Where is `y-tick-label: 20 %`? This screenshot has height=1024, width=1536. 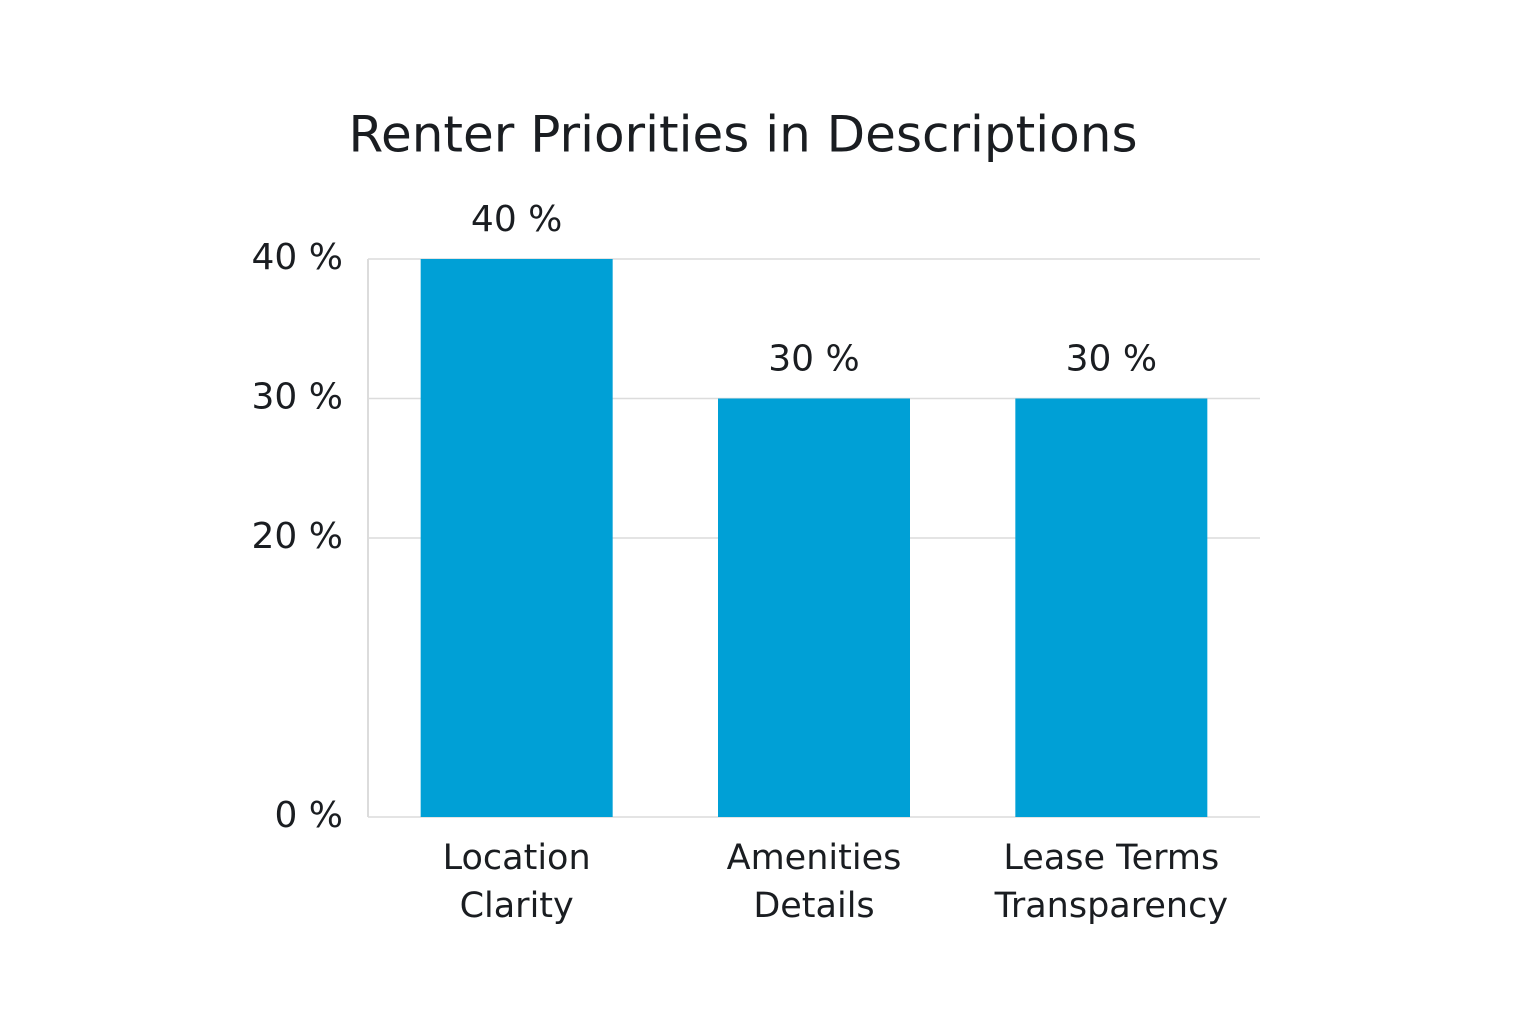
y-tick-label: 20 % is located at coordinates (297, 536).